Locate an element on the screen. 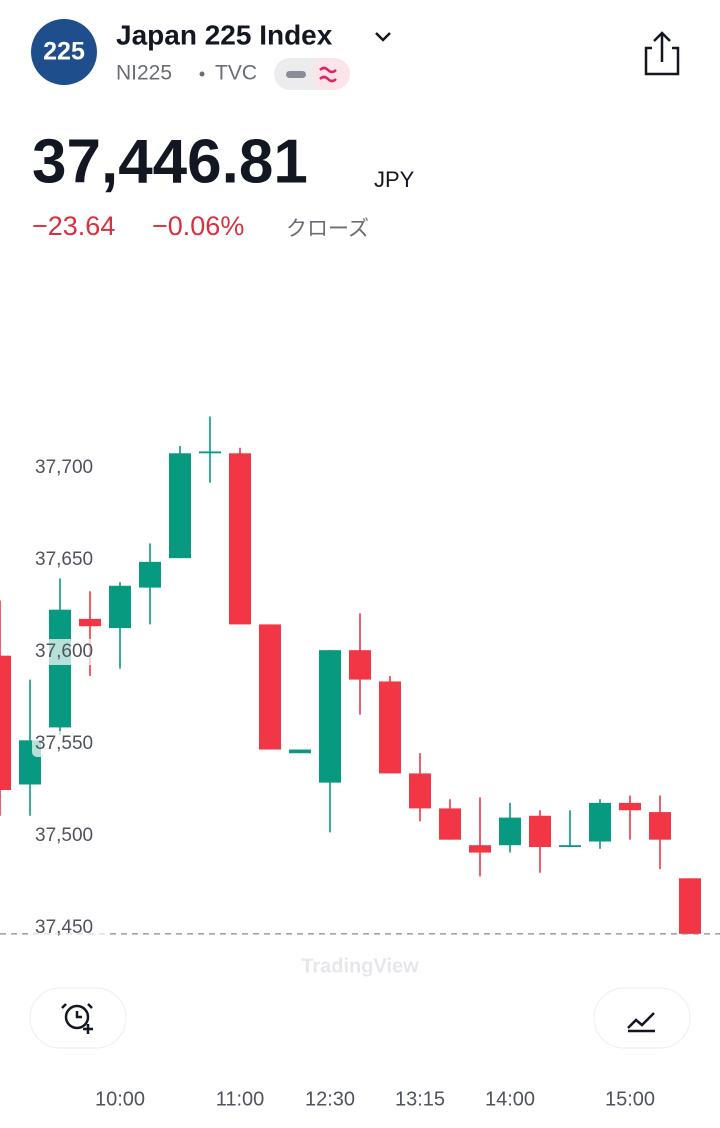 The height and width of the screenshot is (1128, 720). x-tick-label: 12:30 is located at coordinates (330, 1099).